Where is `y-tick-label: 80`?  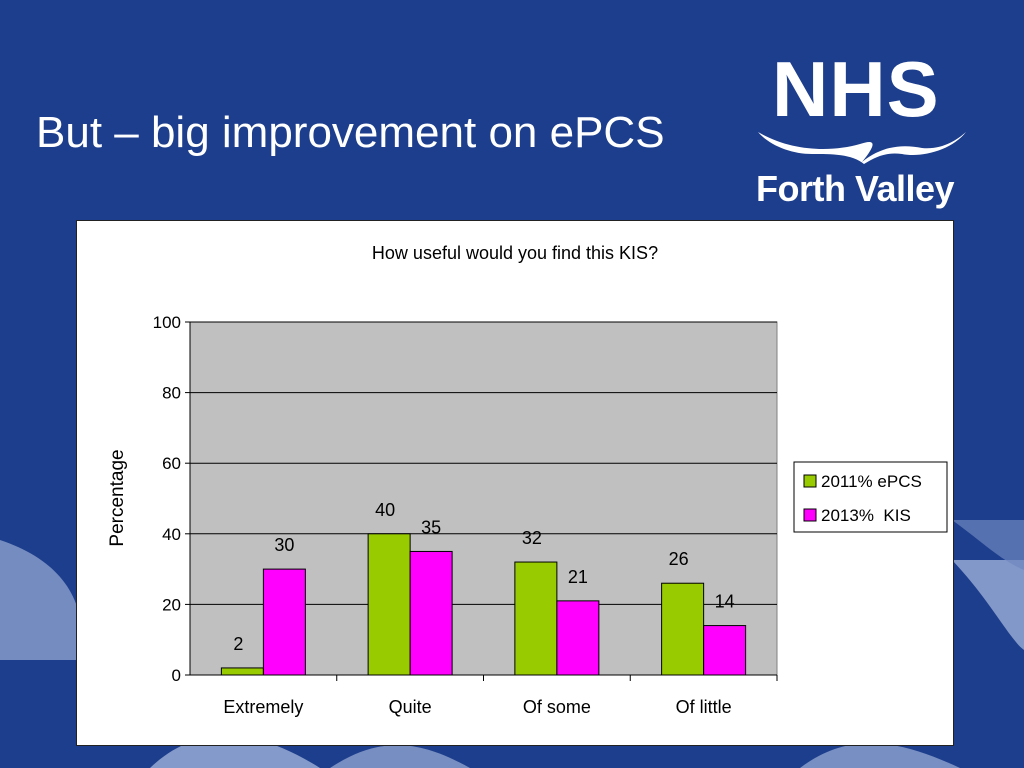
y-tick-label: 80 is located at coordinates (171, 393).